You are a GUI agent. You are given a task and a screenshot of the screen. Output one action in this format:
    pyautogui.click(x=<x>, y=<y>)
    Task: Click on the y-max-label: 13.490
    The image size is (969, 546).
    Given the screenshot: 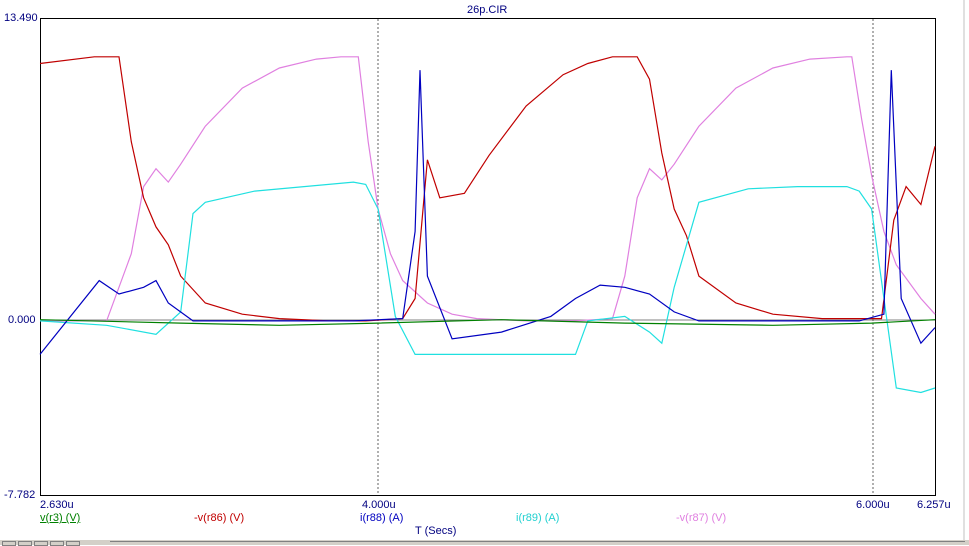 What is the action you would take?
    pyautogui.click(x=21, y=18)
    